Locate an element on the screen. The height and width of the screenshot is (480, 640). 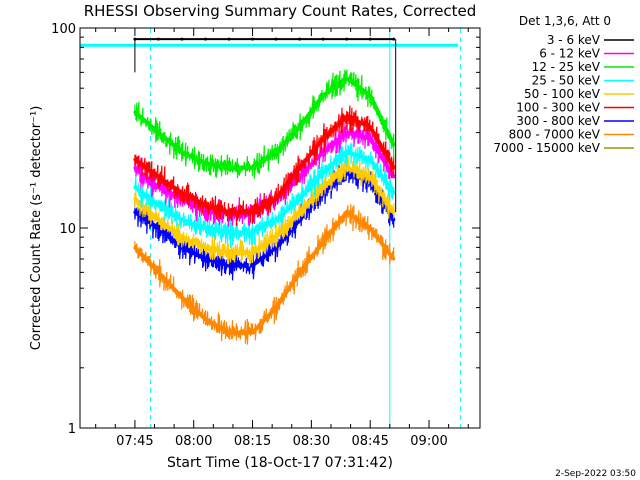
x-tick-label-5: 09:00 is located at coordinates (428, 441).